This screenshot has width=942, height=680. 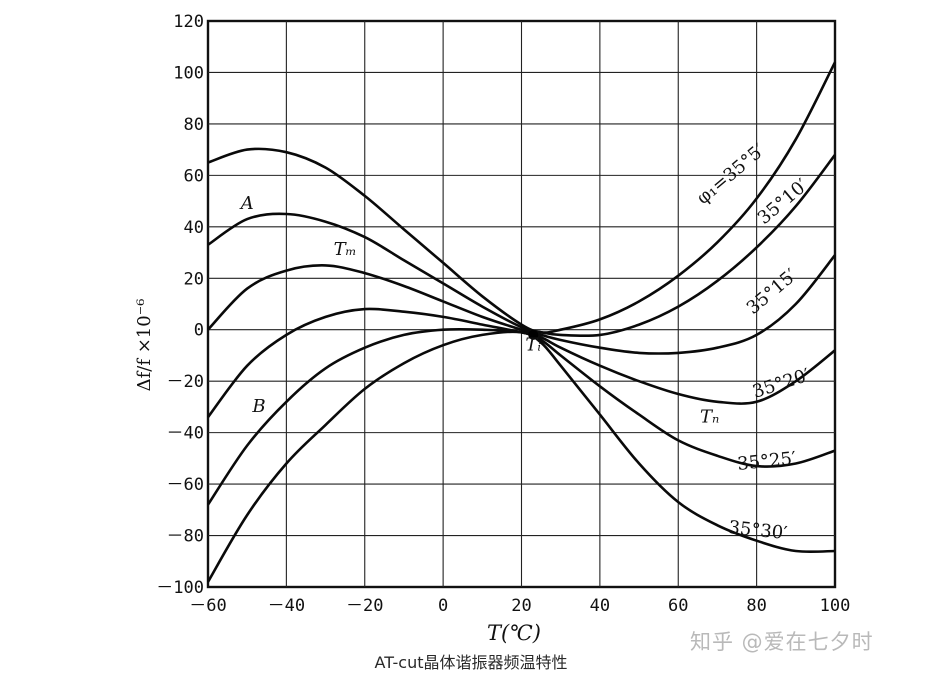 What do you see at coordinates (709, 416) in the screenshot?
I see `annotation-label: Tₙ` at bounding box center [709, 416].